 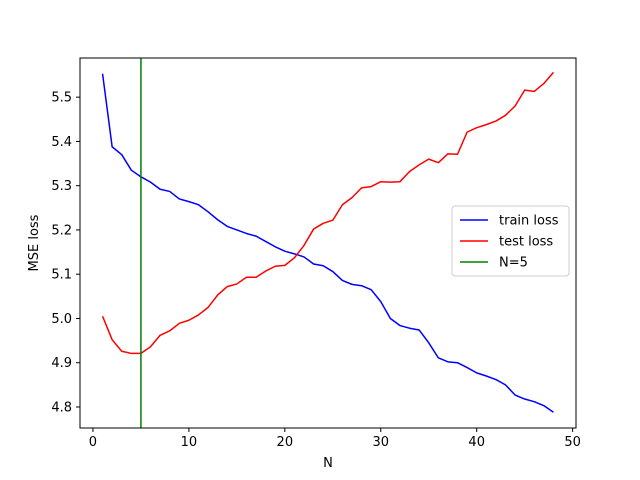 What do you see at coordinates (513, 263) in the screenshot?
I see `legend-label-n5: N=5` at bounding box center [513, 263].